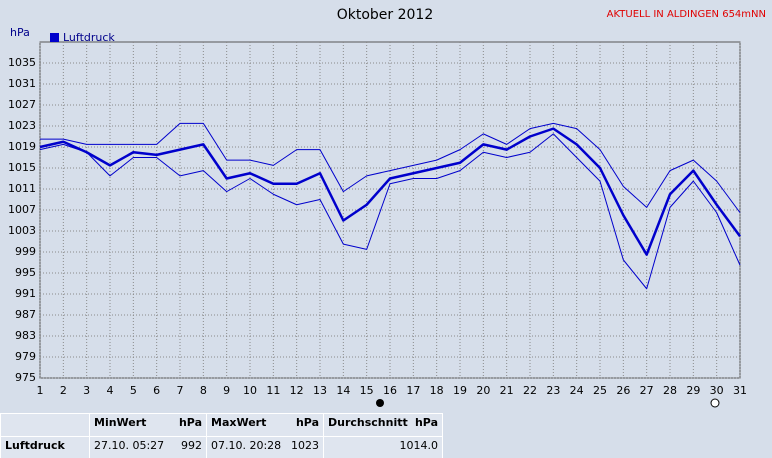 The height and width of the screenshot is (458, 772). I want to click on cell, so click(45, 425).